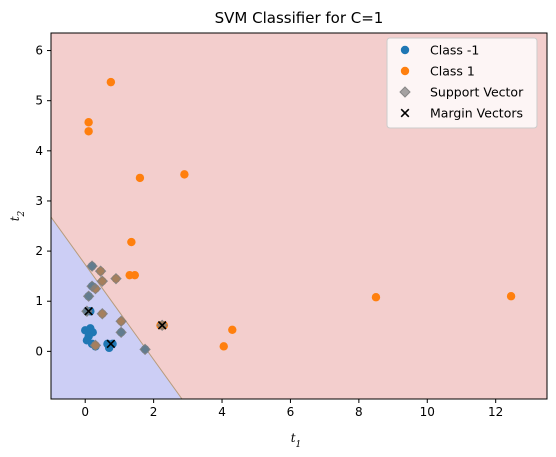  I want to click on legend-label-support-vector: Support Vector, so click(477, 92).